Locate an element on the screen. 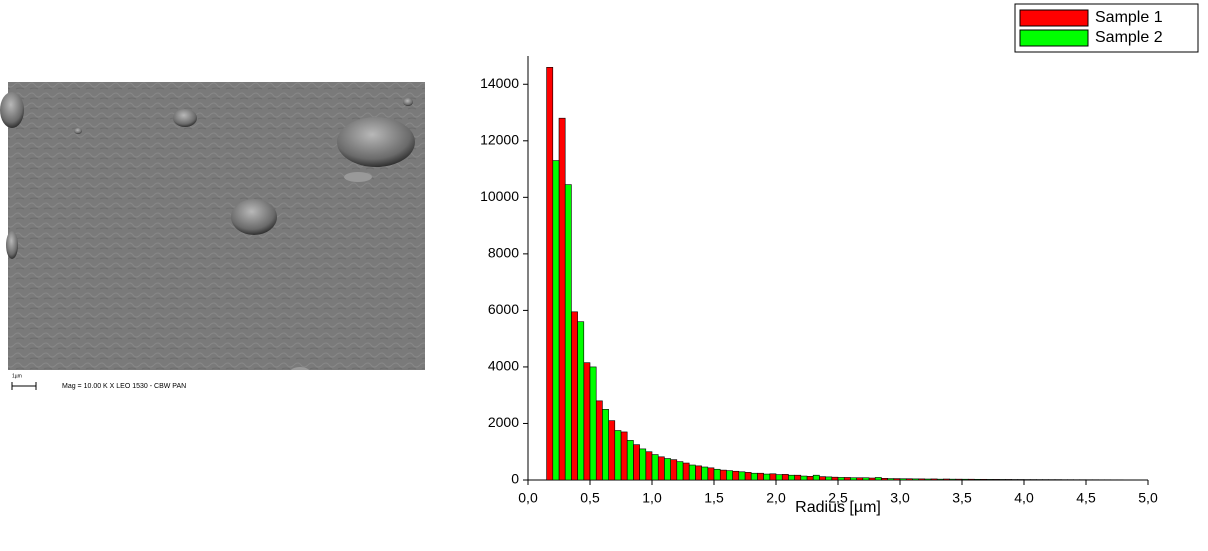 The image size is (1208, 551). x-tick-label: 1,0 is located at coordinates (652, 498).